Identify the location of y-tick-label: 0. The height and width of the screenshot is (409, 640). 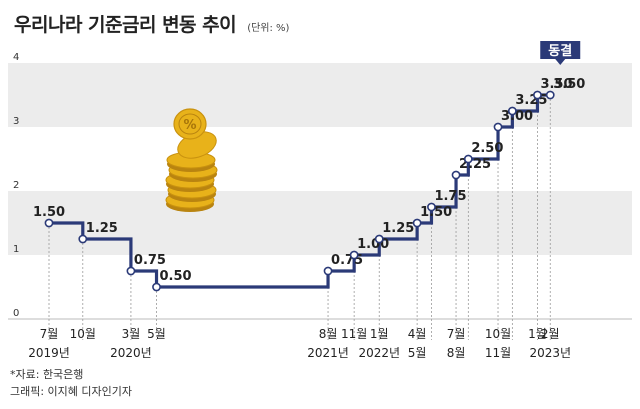
(16, 313).